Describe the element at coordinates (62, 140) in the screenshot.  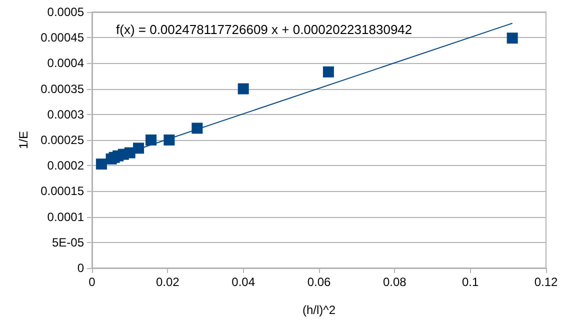
I see `y-tick-label: 0.00025` at that location.